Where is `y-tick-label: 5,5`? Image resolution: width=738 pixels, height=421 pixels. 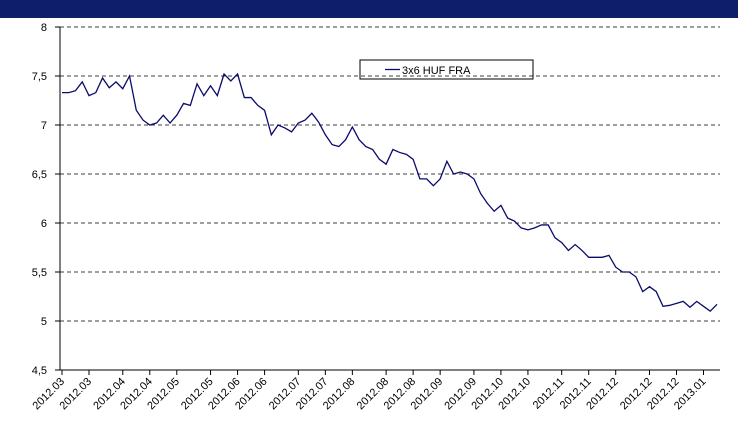 y-tick-label: 5,5 is located at coordinates (39, 273).